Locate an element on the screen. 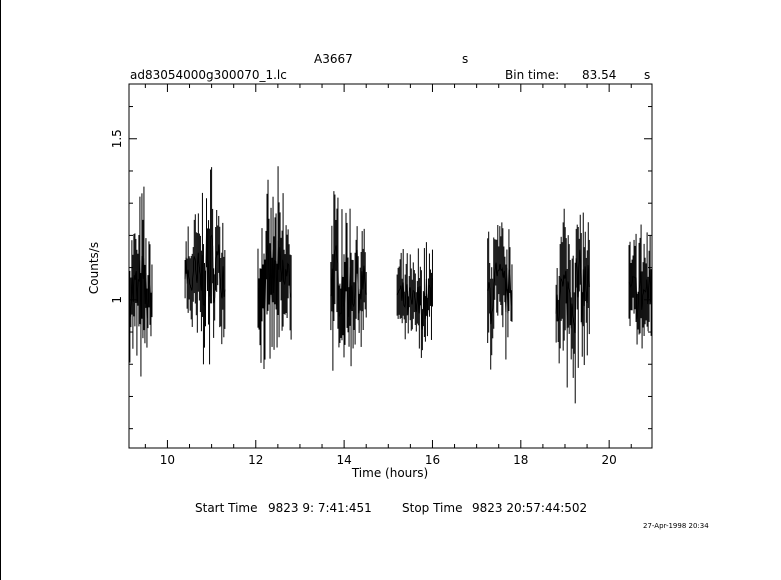  left-border is located at coordinates (0, 290).